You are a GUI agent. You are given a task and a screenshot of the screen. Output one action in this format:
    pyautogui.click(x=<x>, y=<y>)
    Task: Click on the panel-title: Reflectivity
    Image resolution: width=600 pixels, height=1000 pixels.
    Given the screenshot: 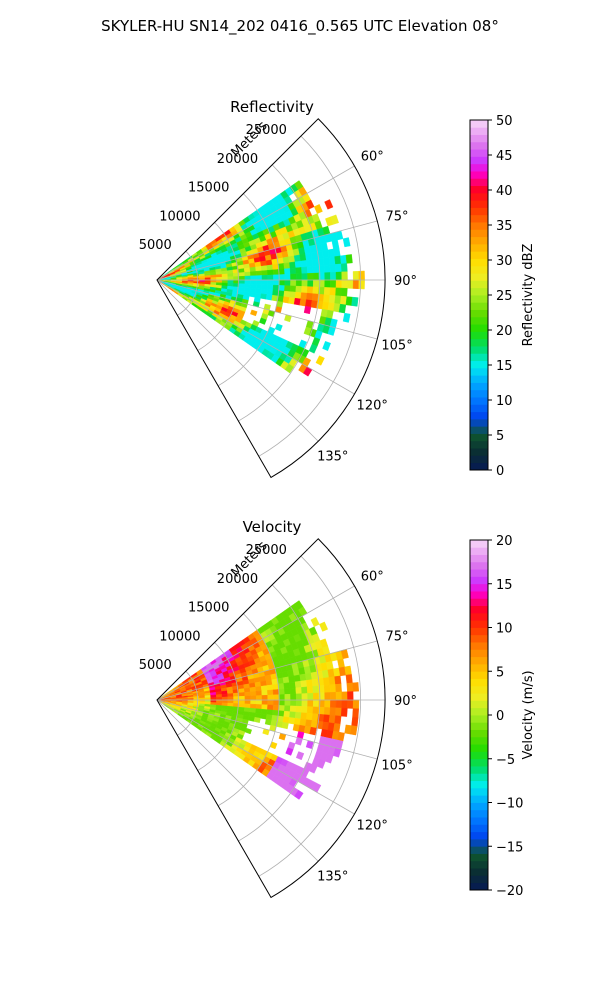 What is the action you would take?
    pyautogui.click(x=272, y=107)
    